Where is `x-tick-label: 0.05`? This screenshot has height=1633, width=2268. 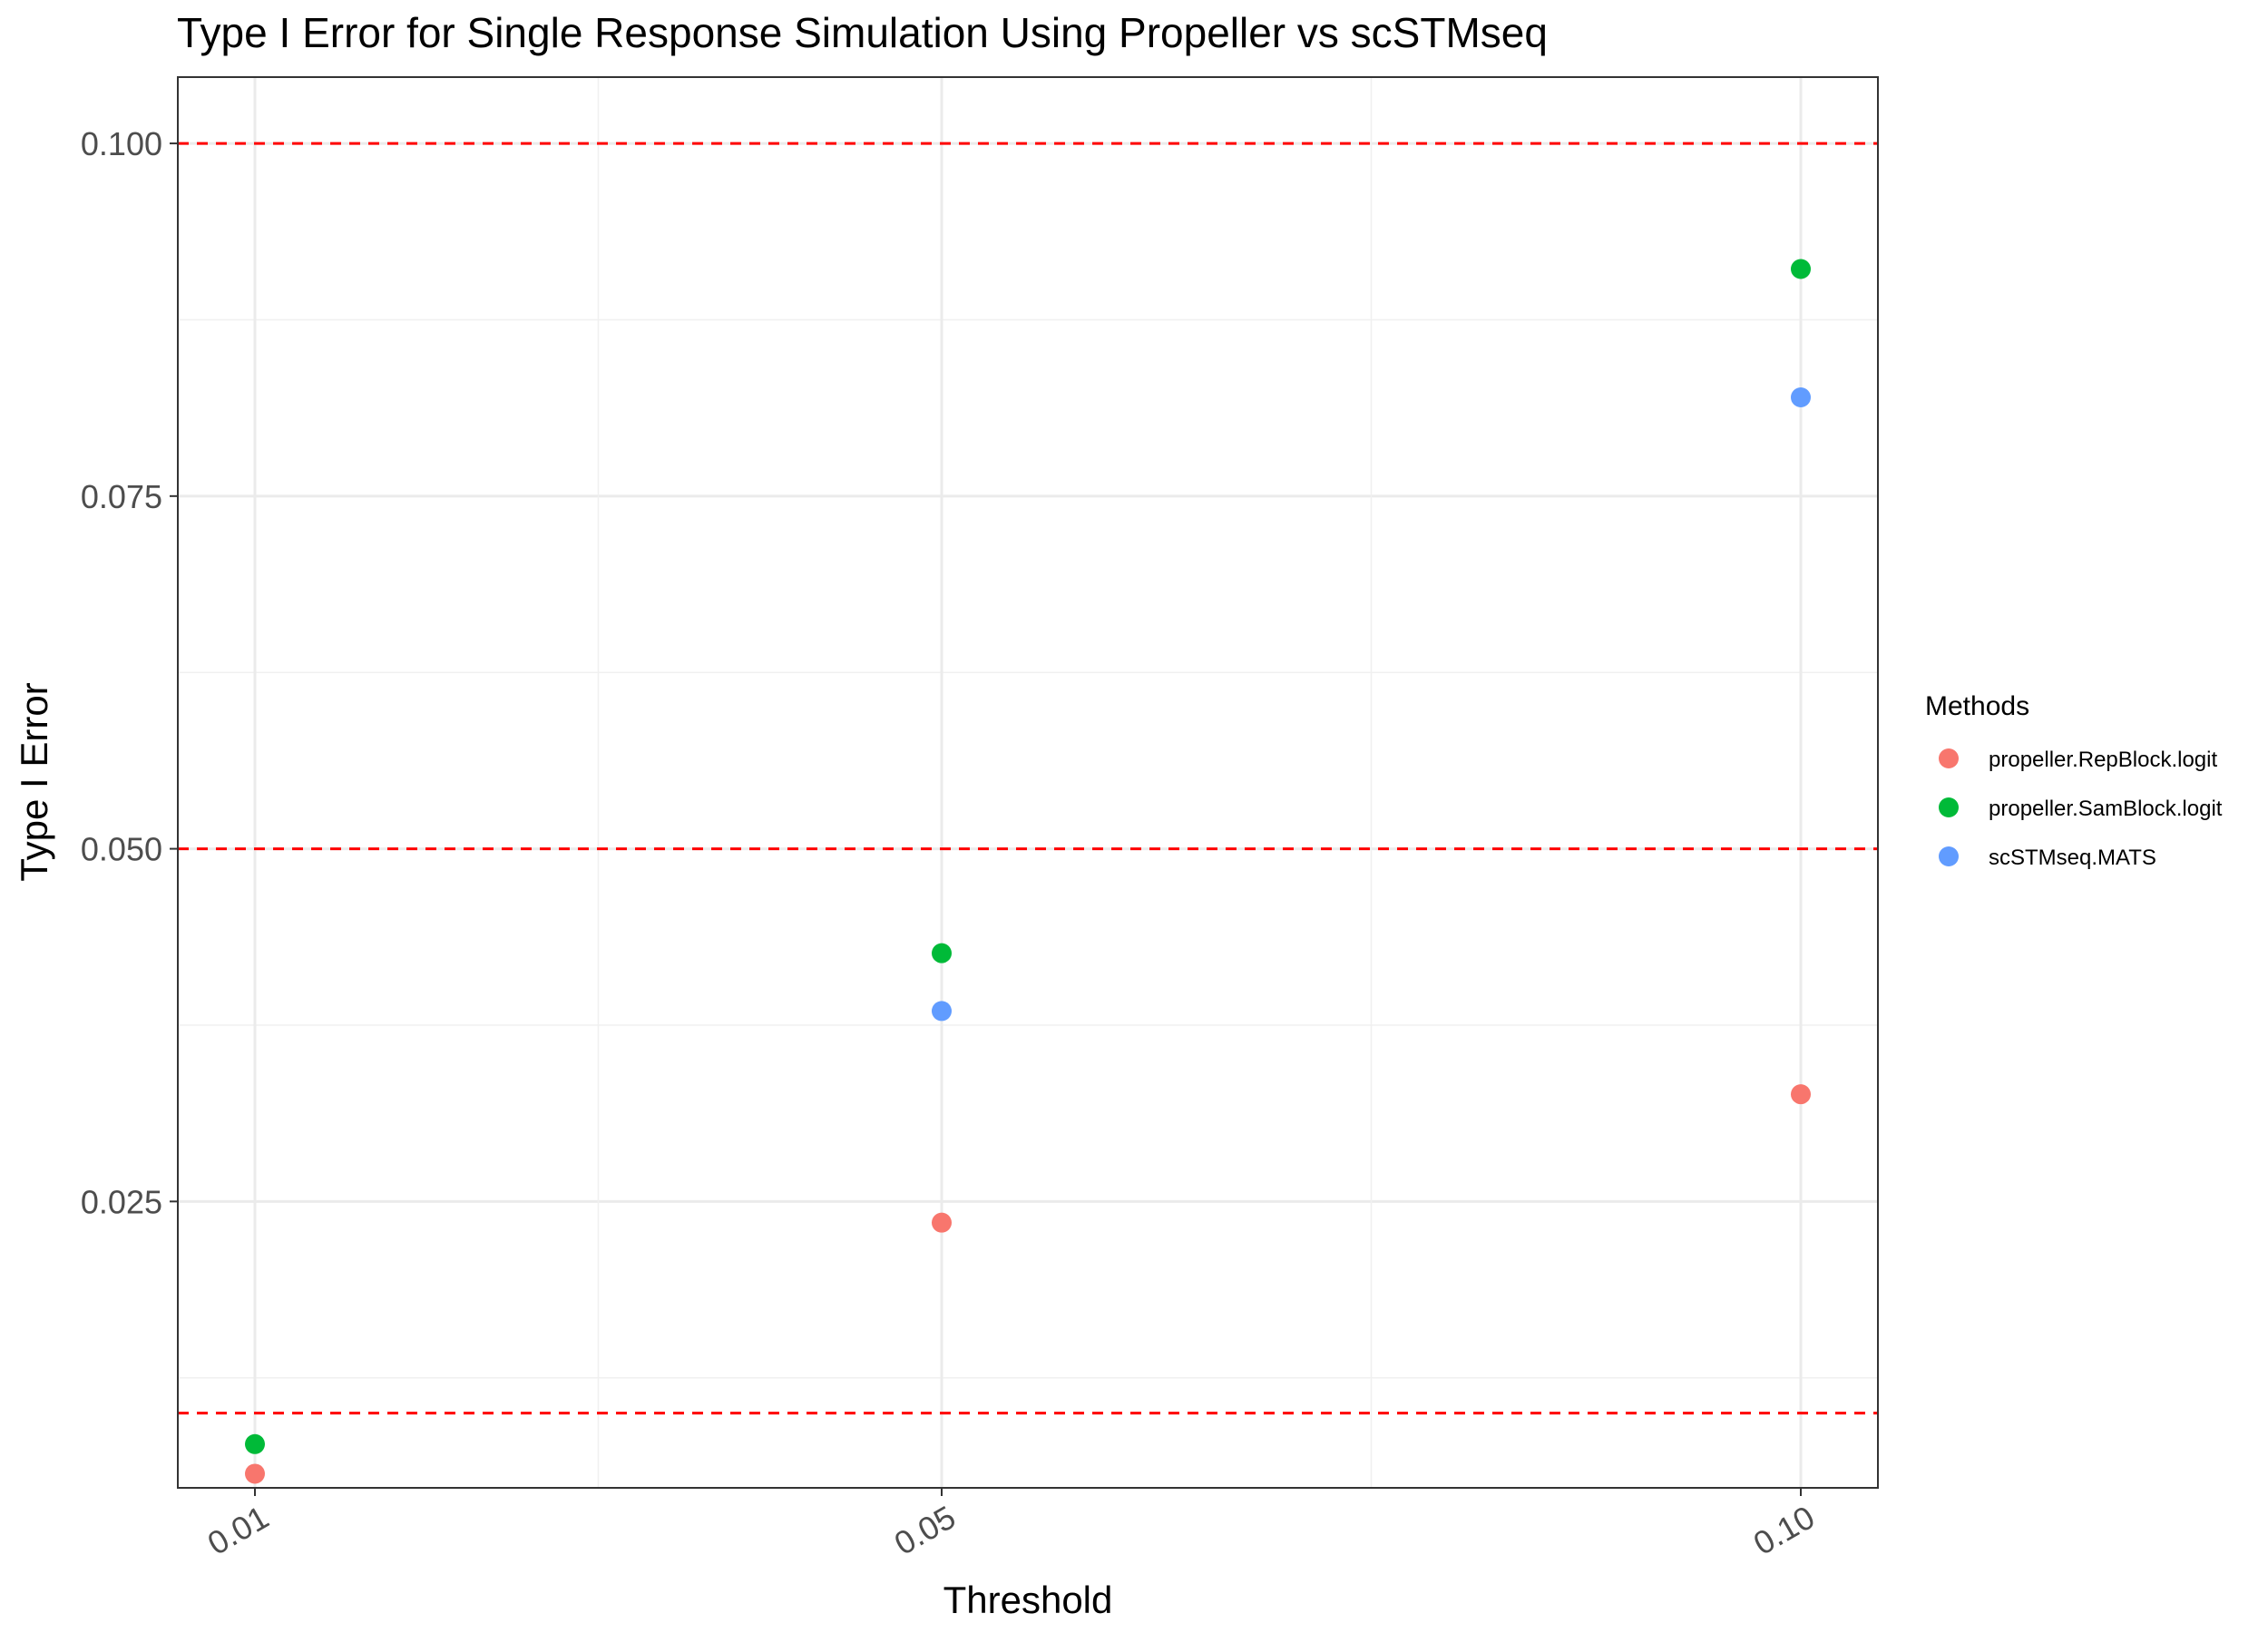
x-tick-label: 0.05 is located at coordinates (925, 1530).